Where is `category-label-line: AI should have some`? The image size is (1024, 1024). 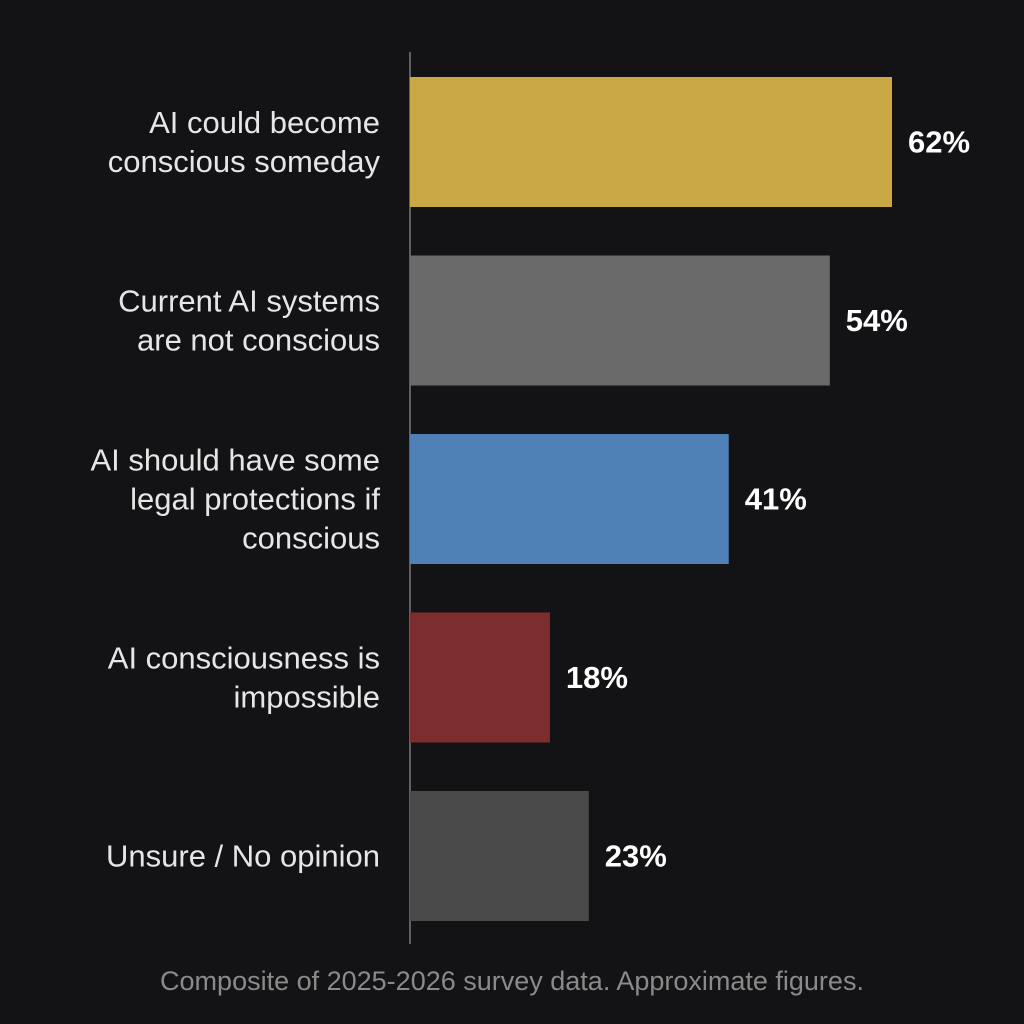 category-label-line: AI should have some is located at coordinates (235, 460).